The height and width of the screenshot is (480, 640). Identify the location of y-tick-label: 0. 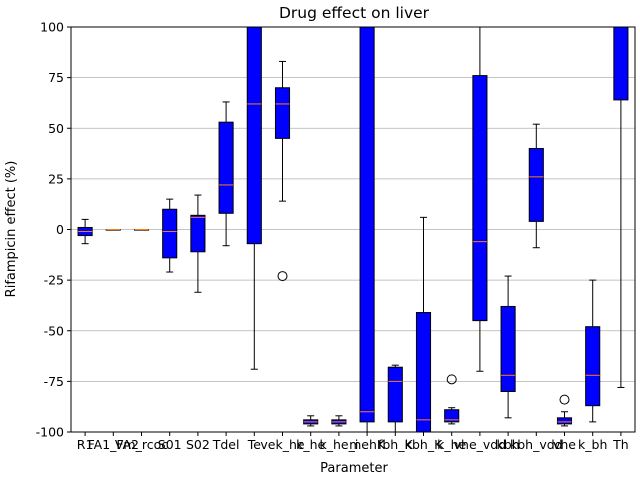
(60, 229).